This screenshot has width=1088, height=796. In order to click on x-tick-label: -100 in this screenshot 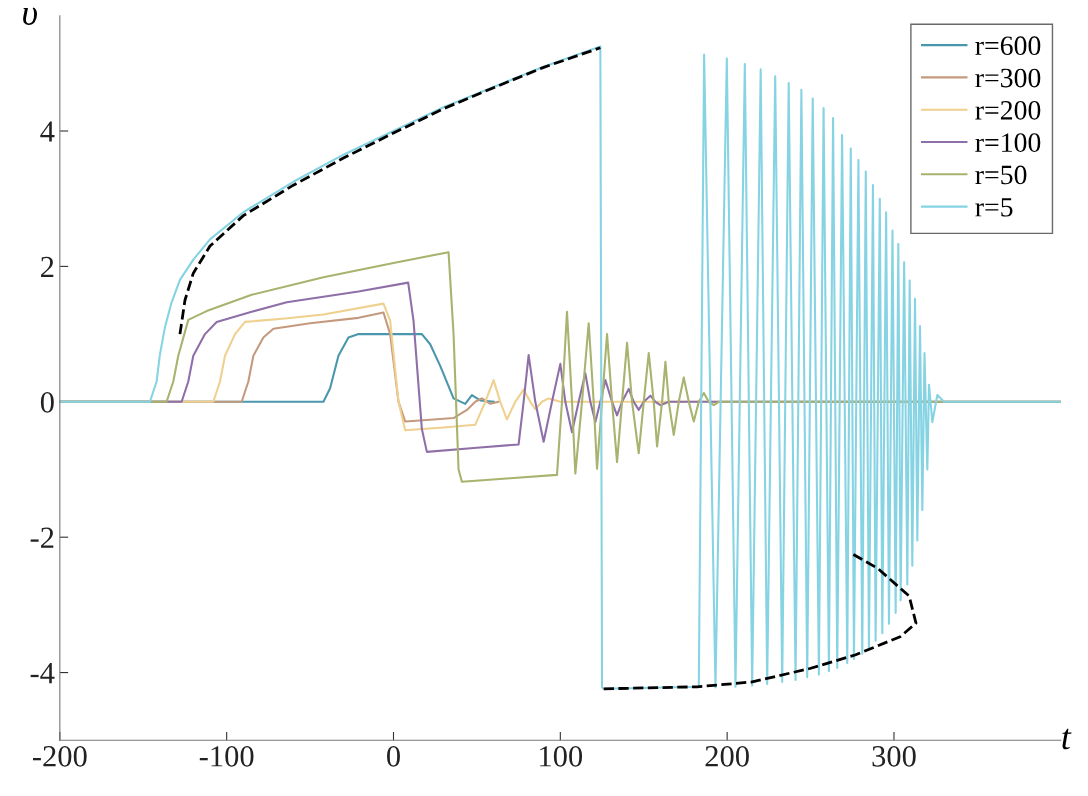, I will do `click(226, 756)`.